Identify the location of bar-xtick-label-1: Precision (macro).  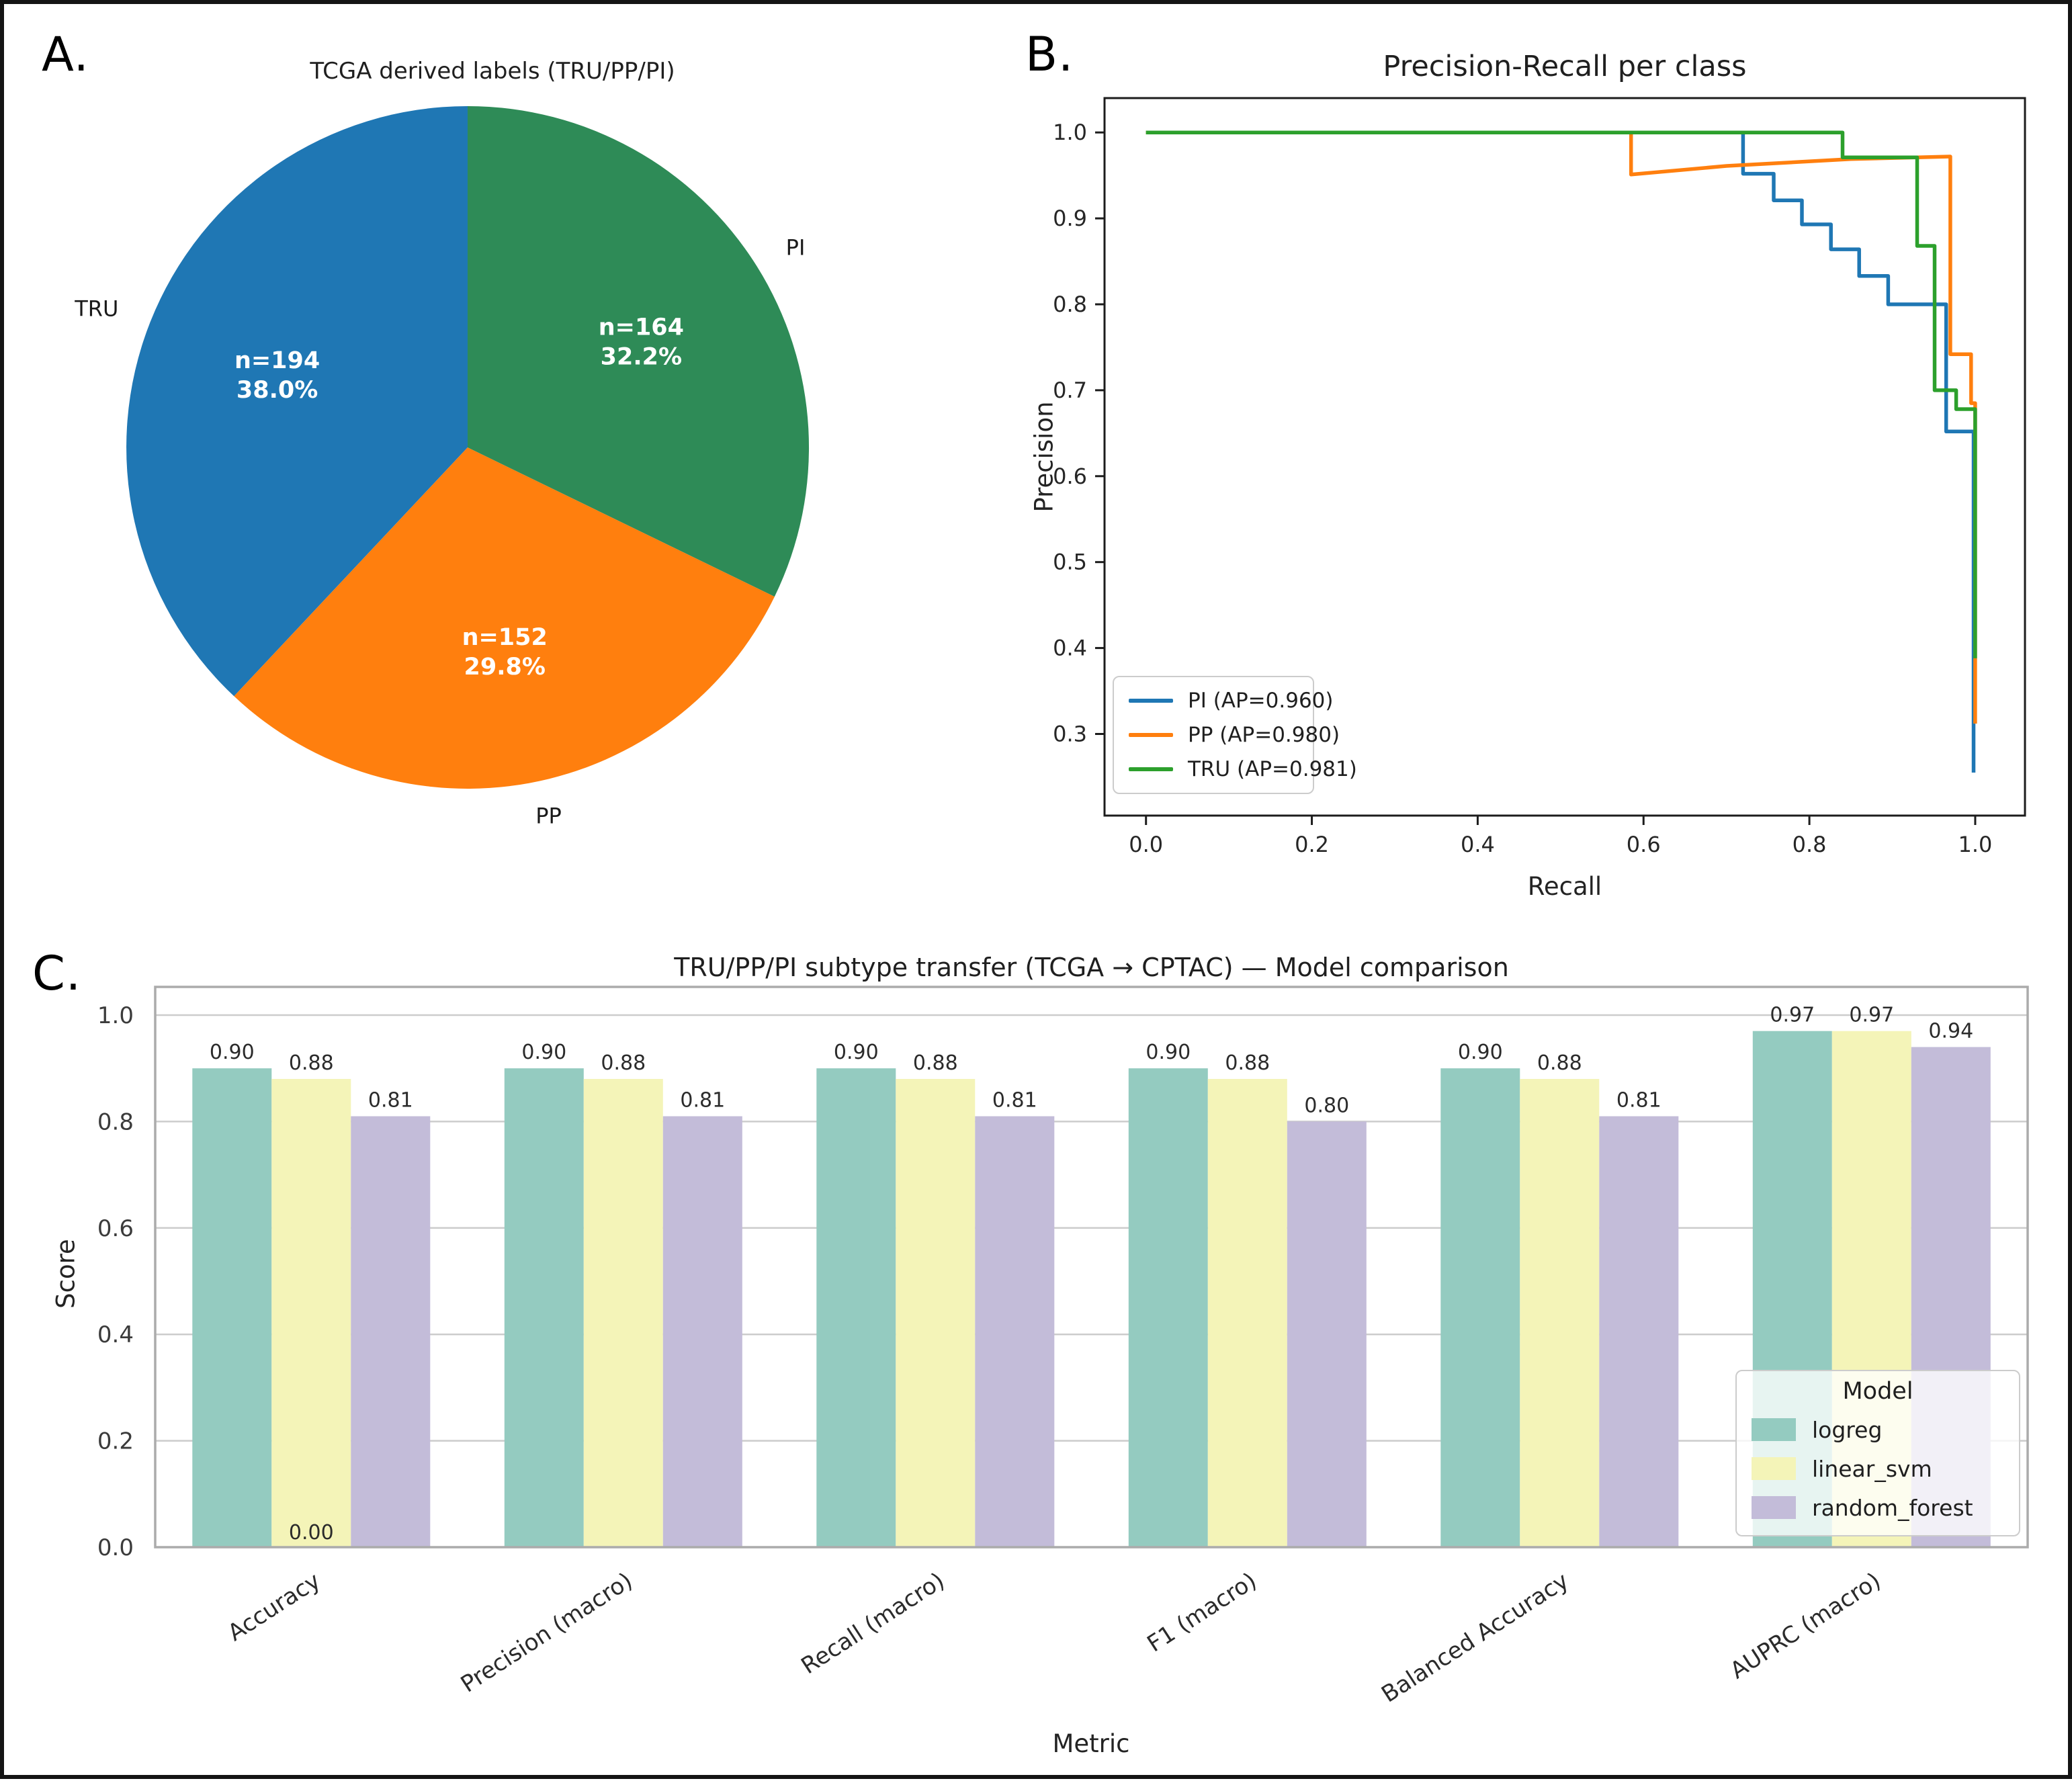
(547, 1632).